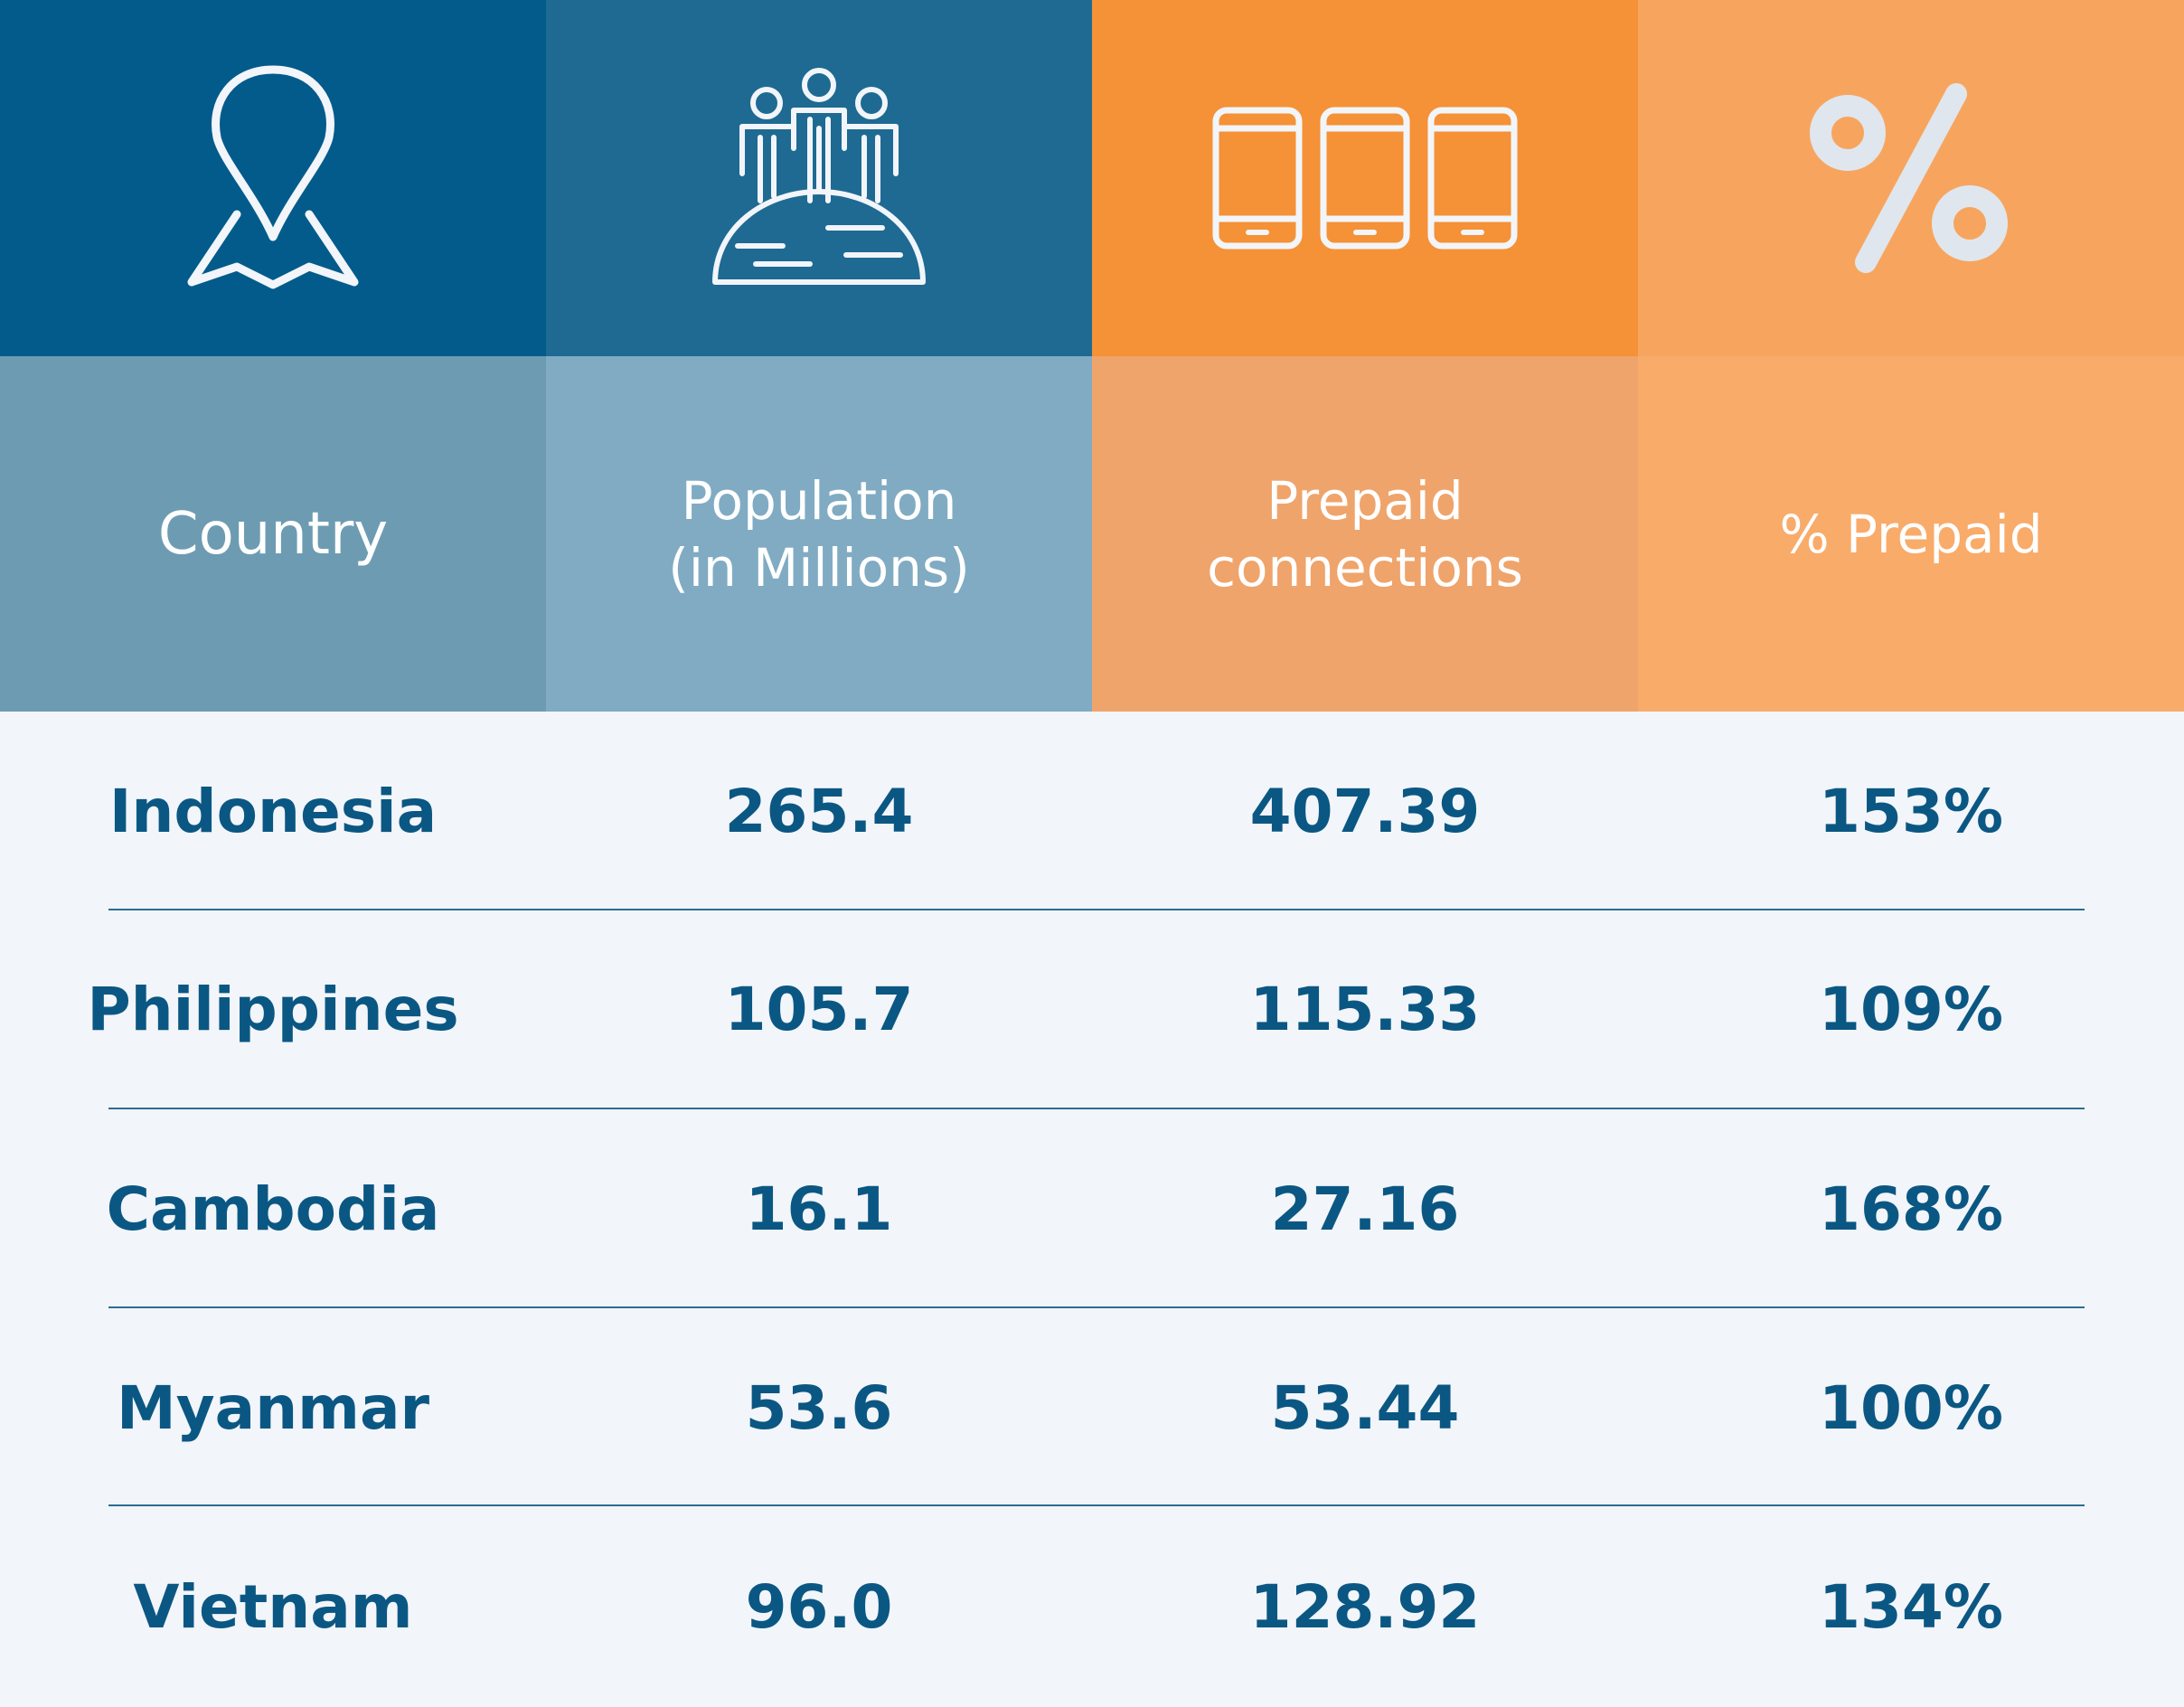  Describe the element at coordinates (1092, 1009) in the screenshot. I see `table-row: Philippines 105.7 115.33 109%` at that location.